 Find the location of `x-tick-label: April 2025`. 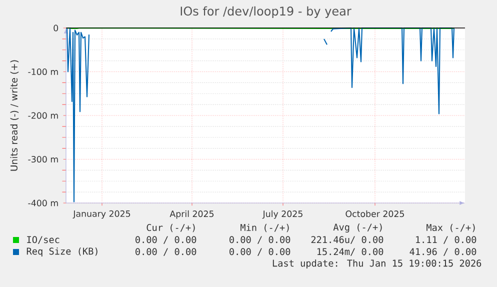

x-tick-label: April 2025 is located at coordinates (192, 214).